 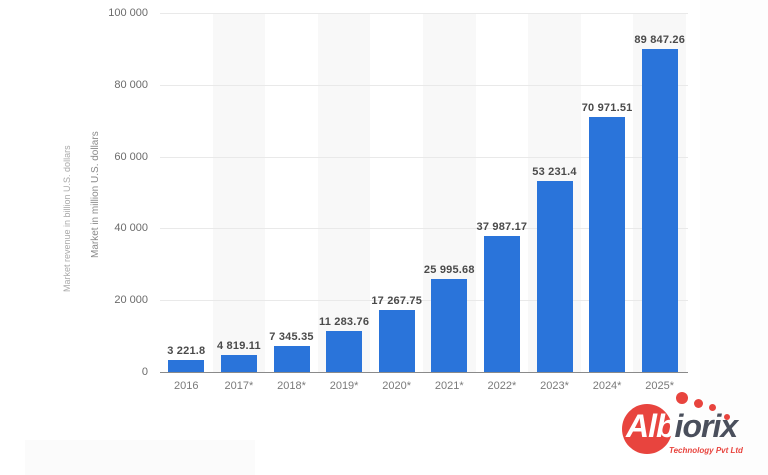 I want to click on albiorix-logo: Albiorix Technology Pvt Ltd, so click(x=691, y=430).